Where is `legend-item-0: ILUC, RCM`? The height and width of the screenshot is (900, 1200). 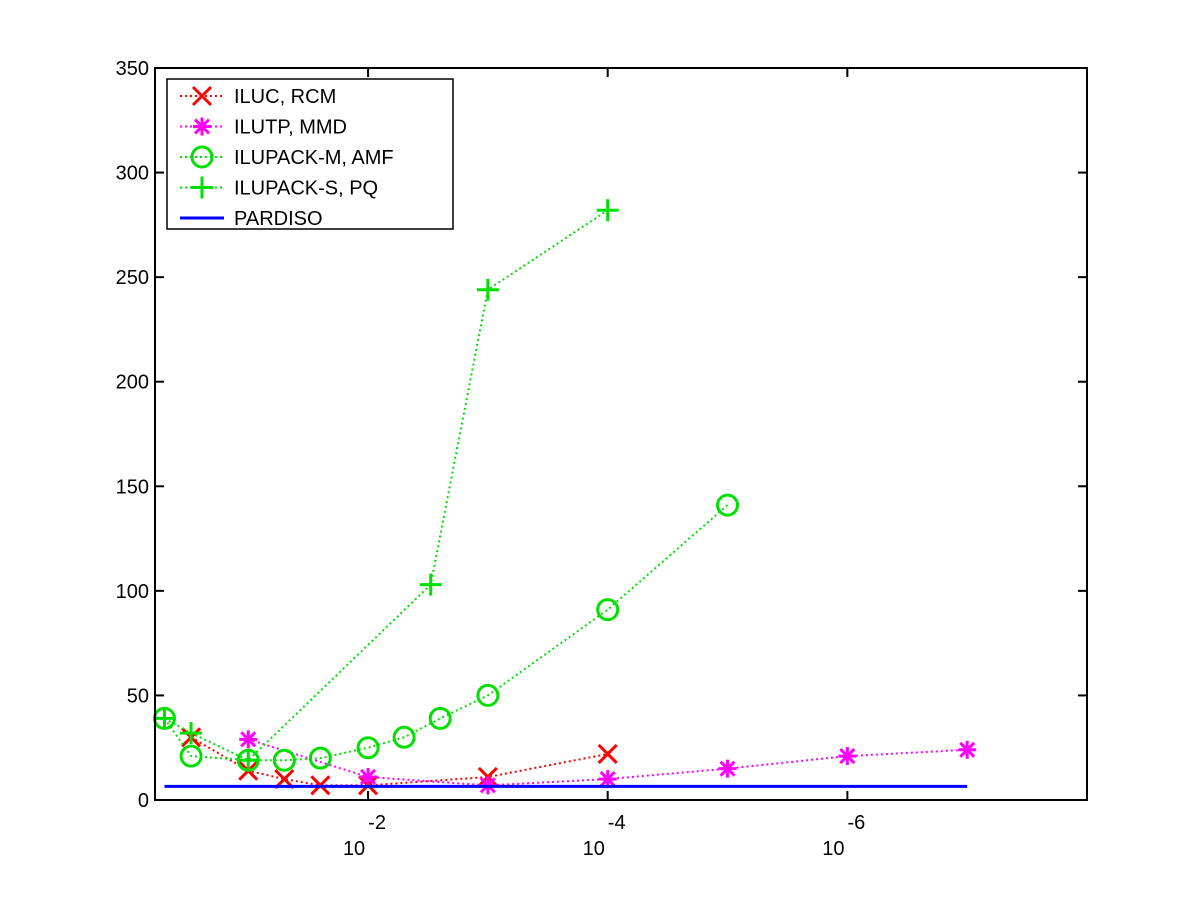 legend-item-0: ILUC, RCM is located at coordinates (258, 96).